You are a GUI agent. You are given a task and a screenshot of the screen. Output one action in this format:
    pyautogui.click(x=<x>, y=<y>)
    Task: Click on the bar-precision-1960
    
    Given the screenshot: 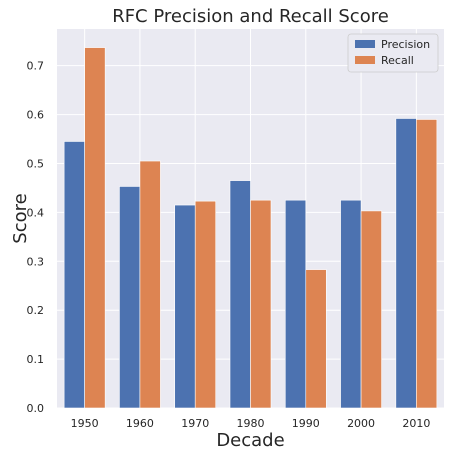 What is the action you would take?
    pyautogui.click(x=130, y=297)
    